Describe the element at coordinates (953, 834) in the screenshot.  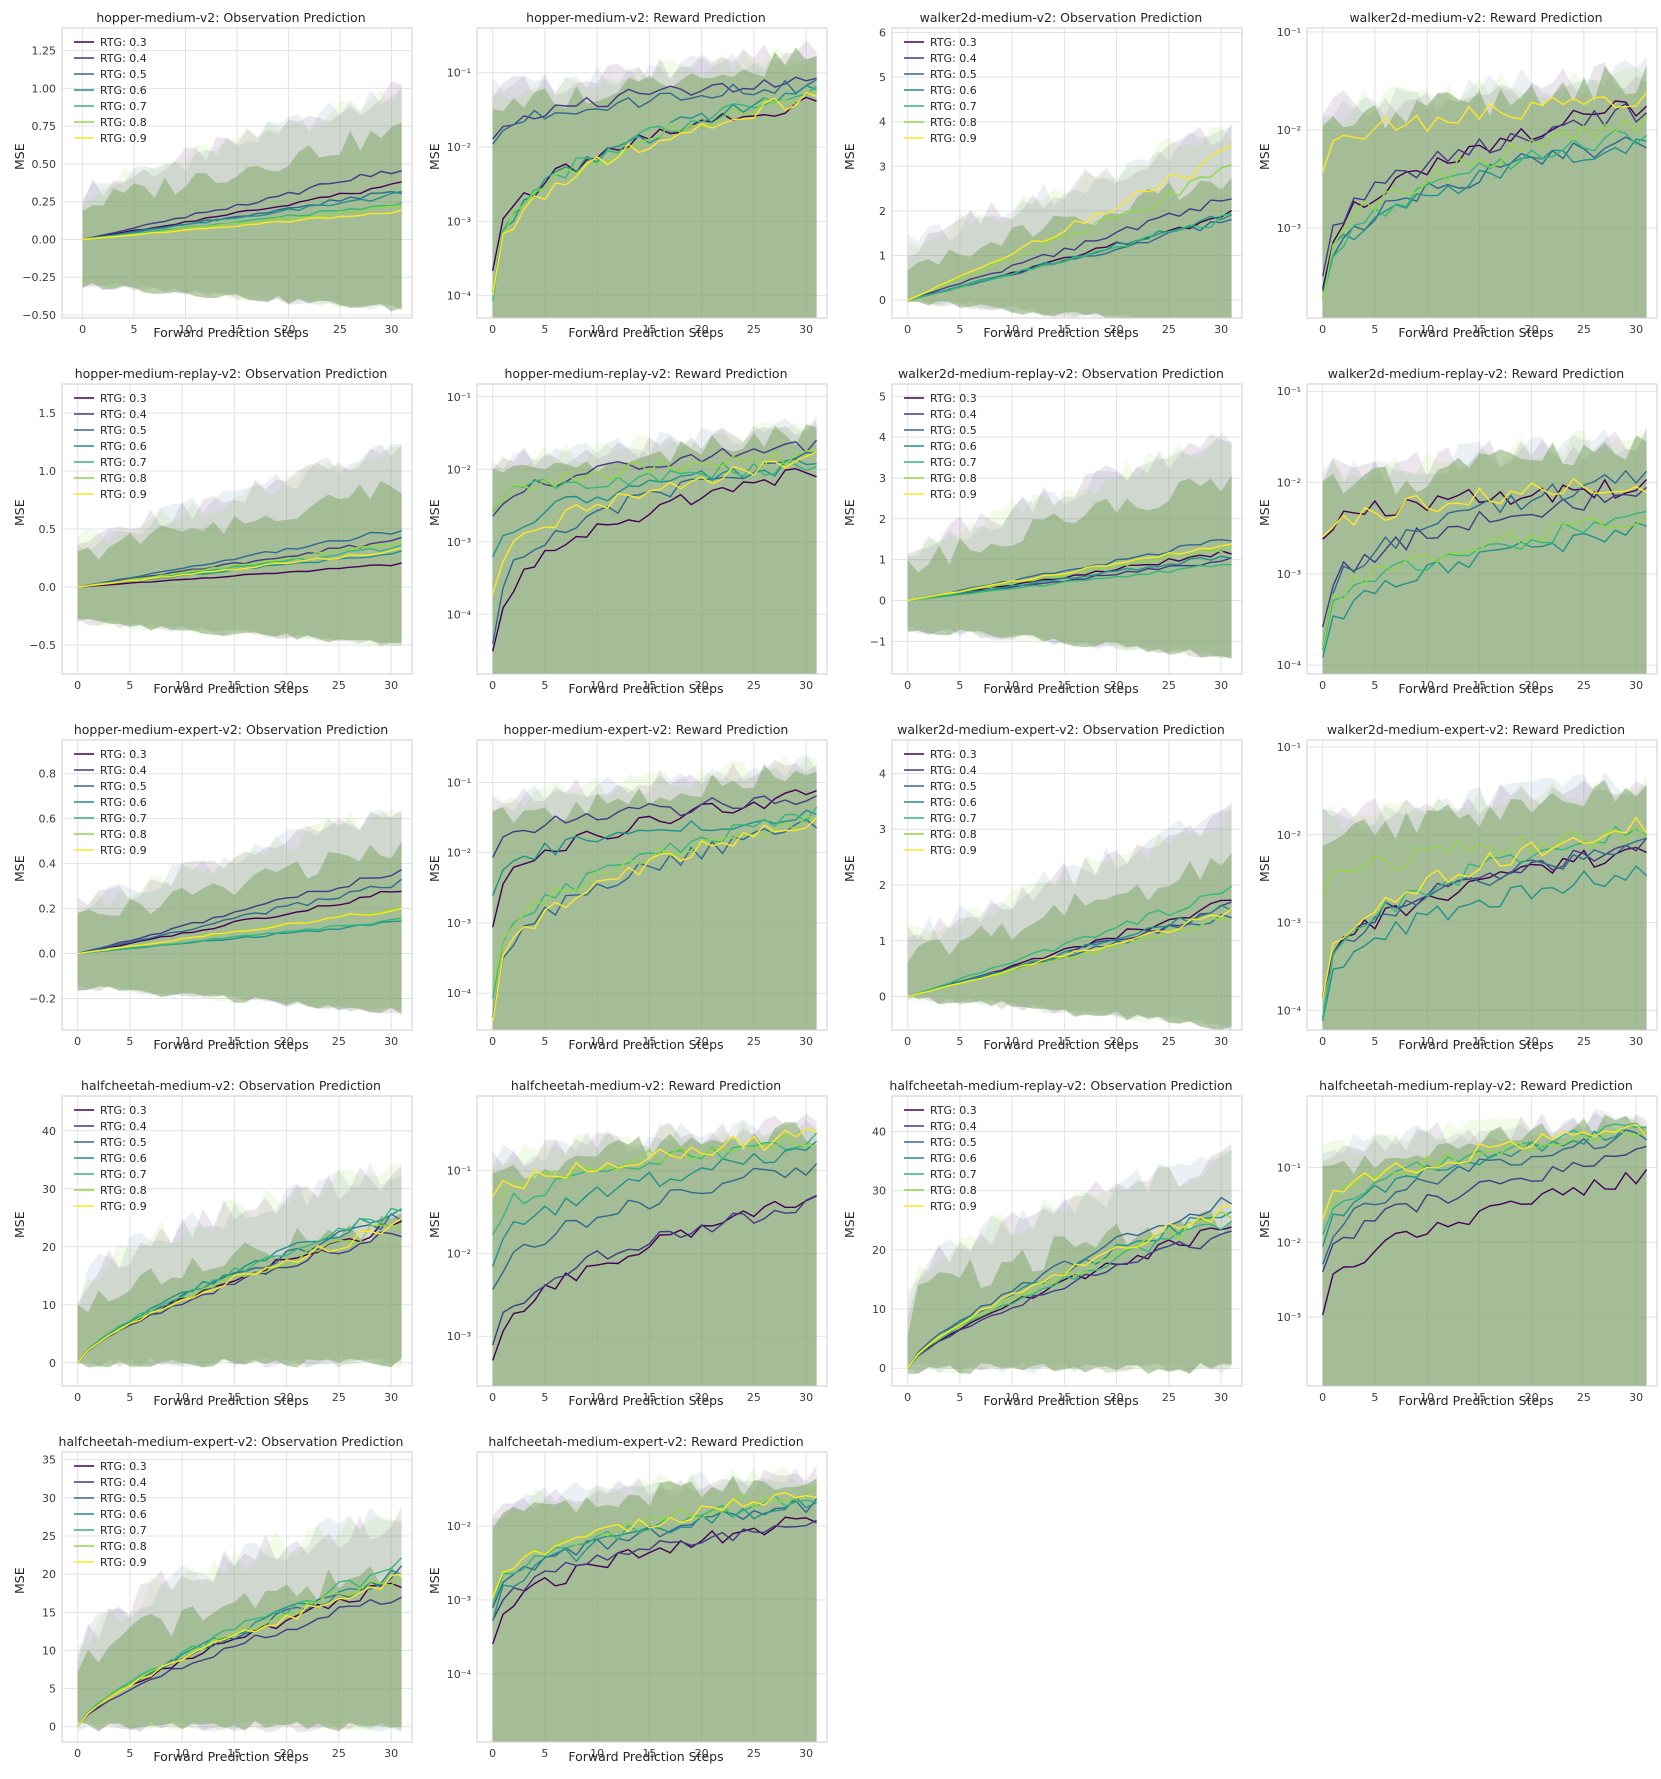
I see `legend-label: RTG: 0.8` at that location.